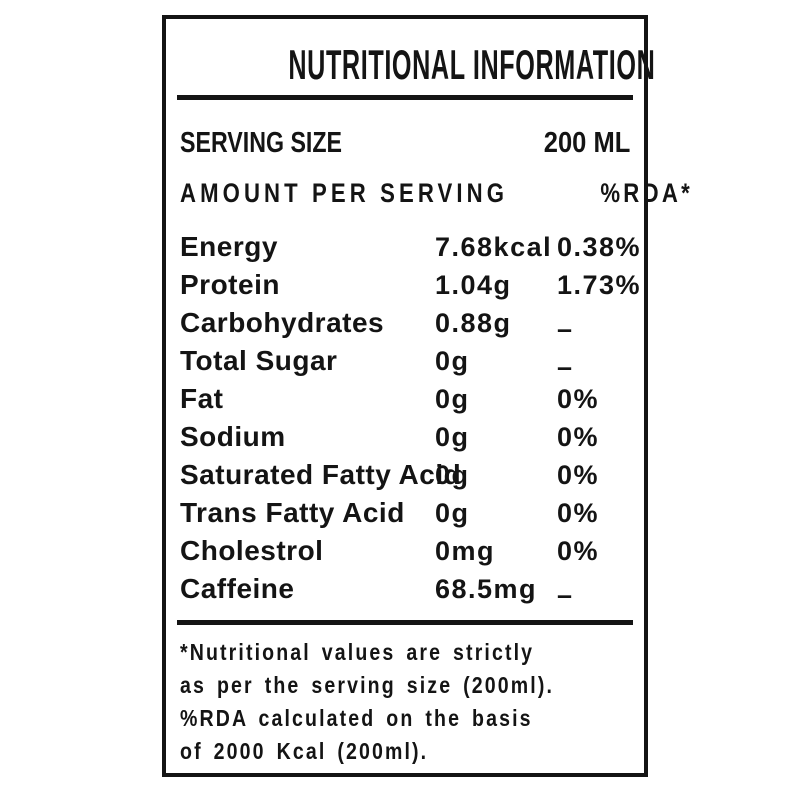  What do you see at coordinates (202, 398) in the screenshot?
I see `nutrient-name: Fat` at bounding box center [202, 398].